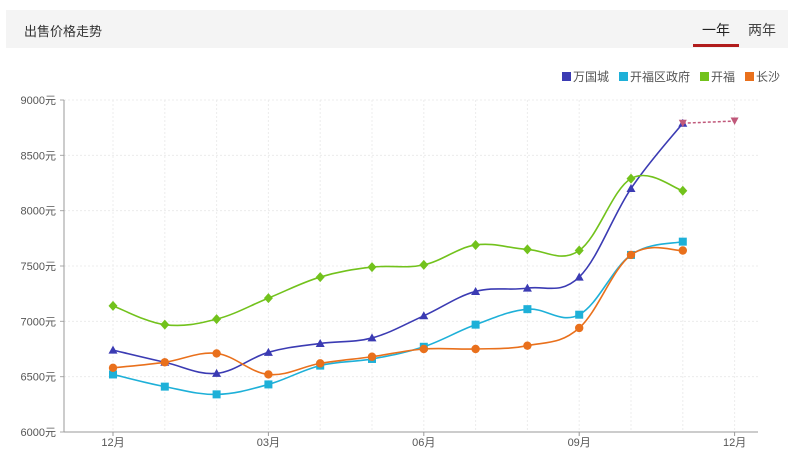  What do you see at coordinates (579, 443) in the screenshot?
I see `x-tick-label: 09月` at bounding box center [579, 443].